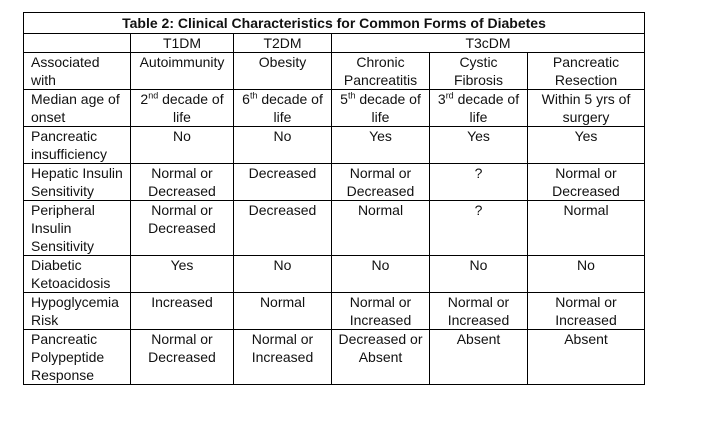  I want to click on table-header-row: T1DM T2DM T3cDM, so click(334, 43).